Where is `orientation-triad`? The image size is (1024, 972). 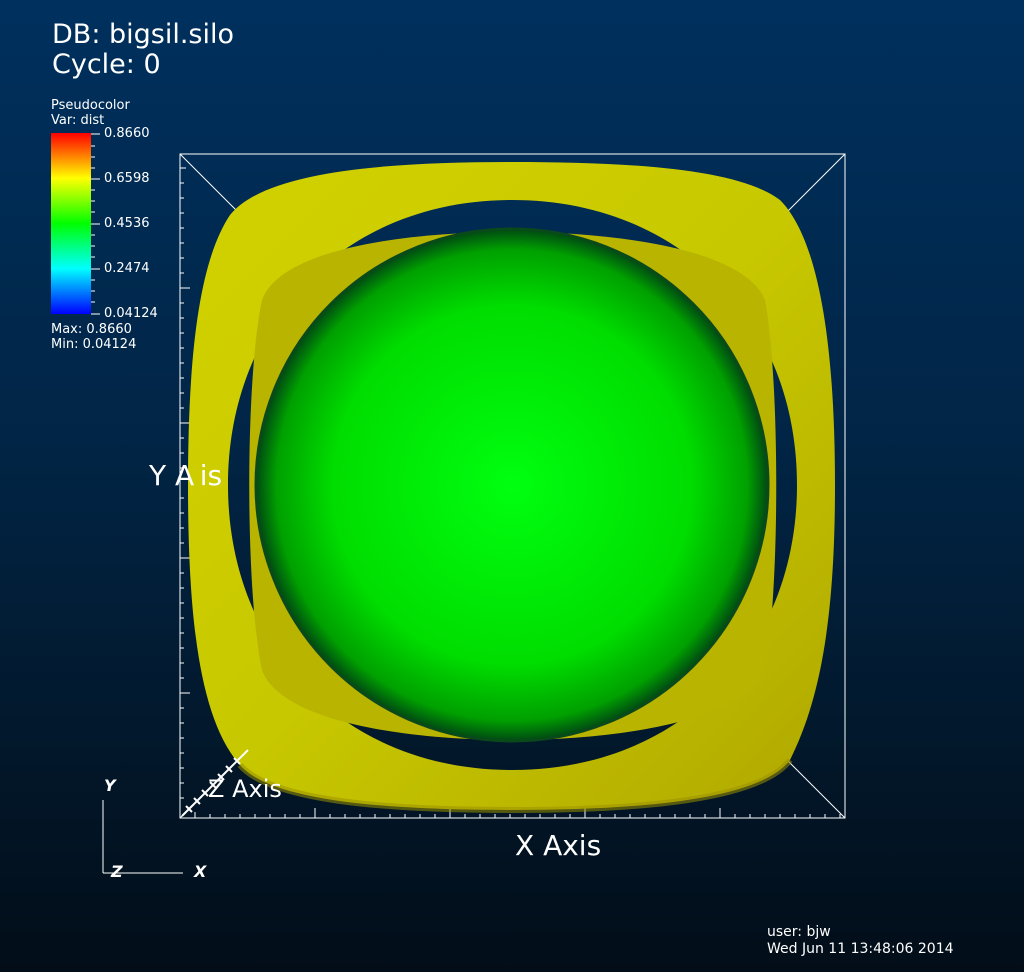 orientation-triad is located at coordinates (142, 837).